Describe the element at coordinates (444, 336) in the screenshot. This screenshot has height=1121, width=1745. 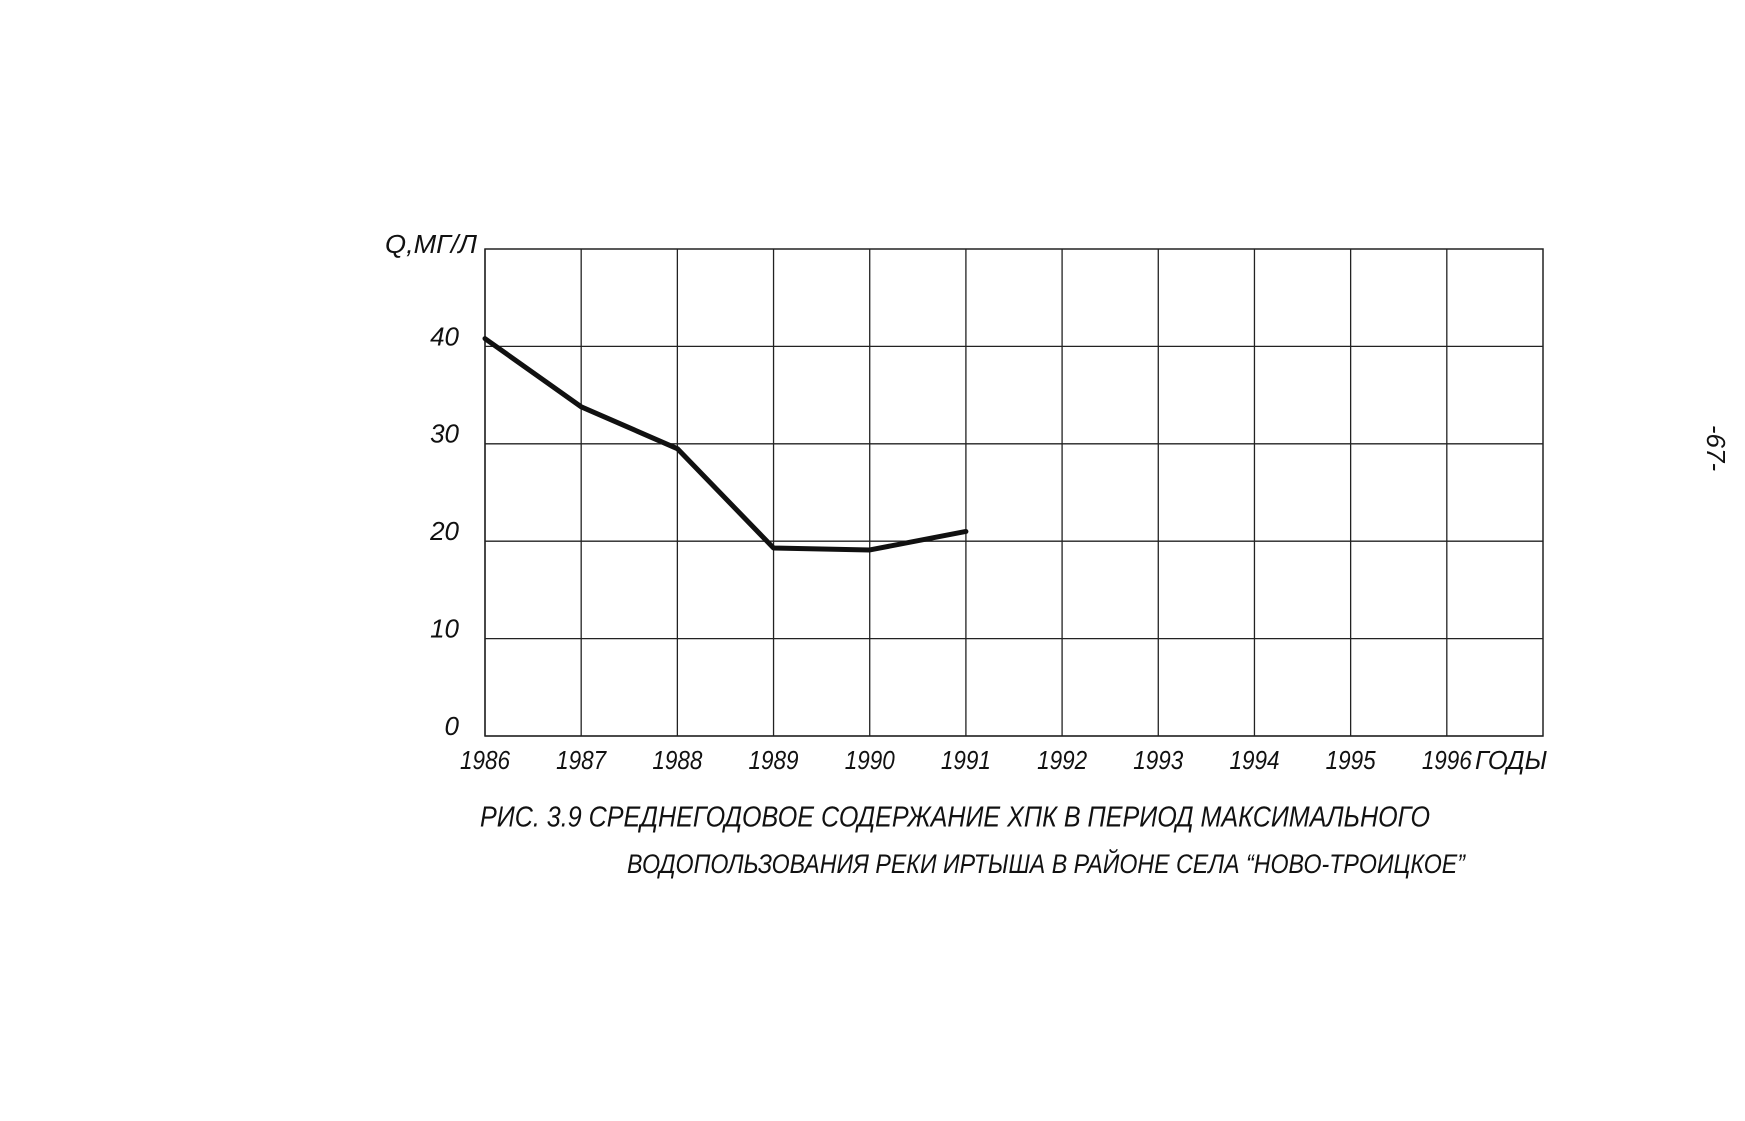
I see `y-tick-label: 40` at that location.